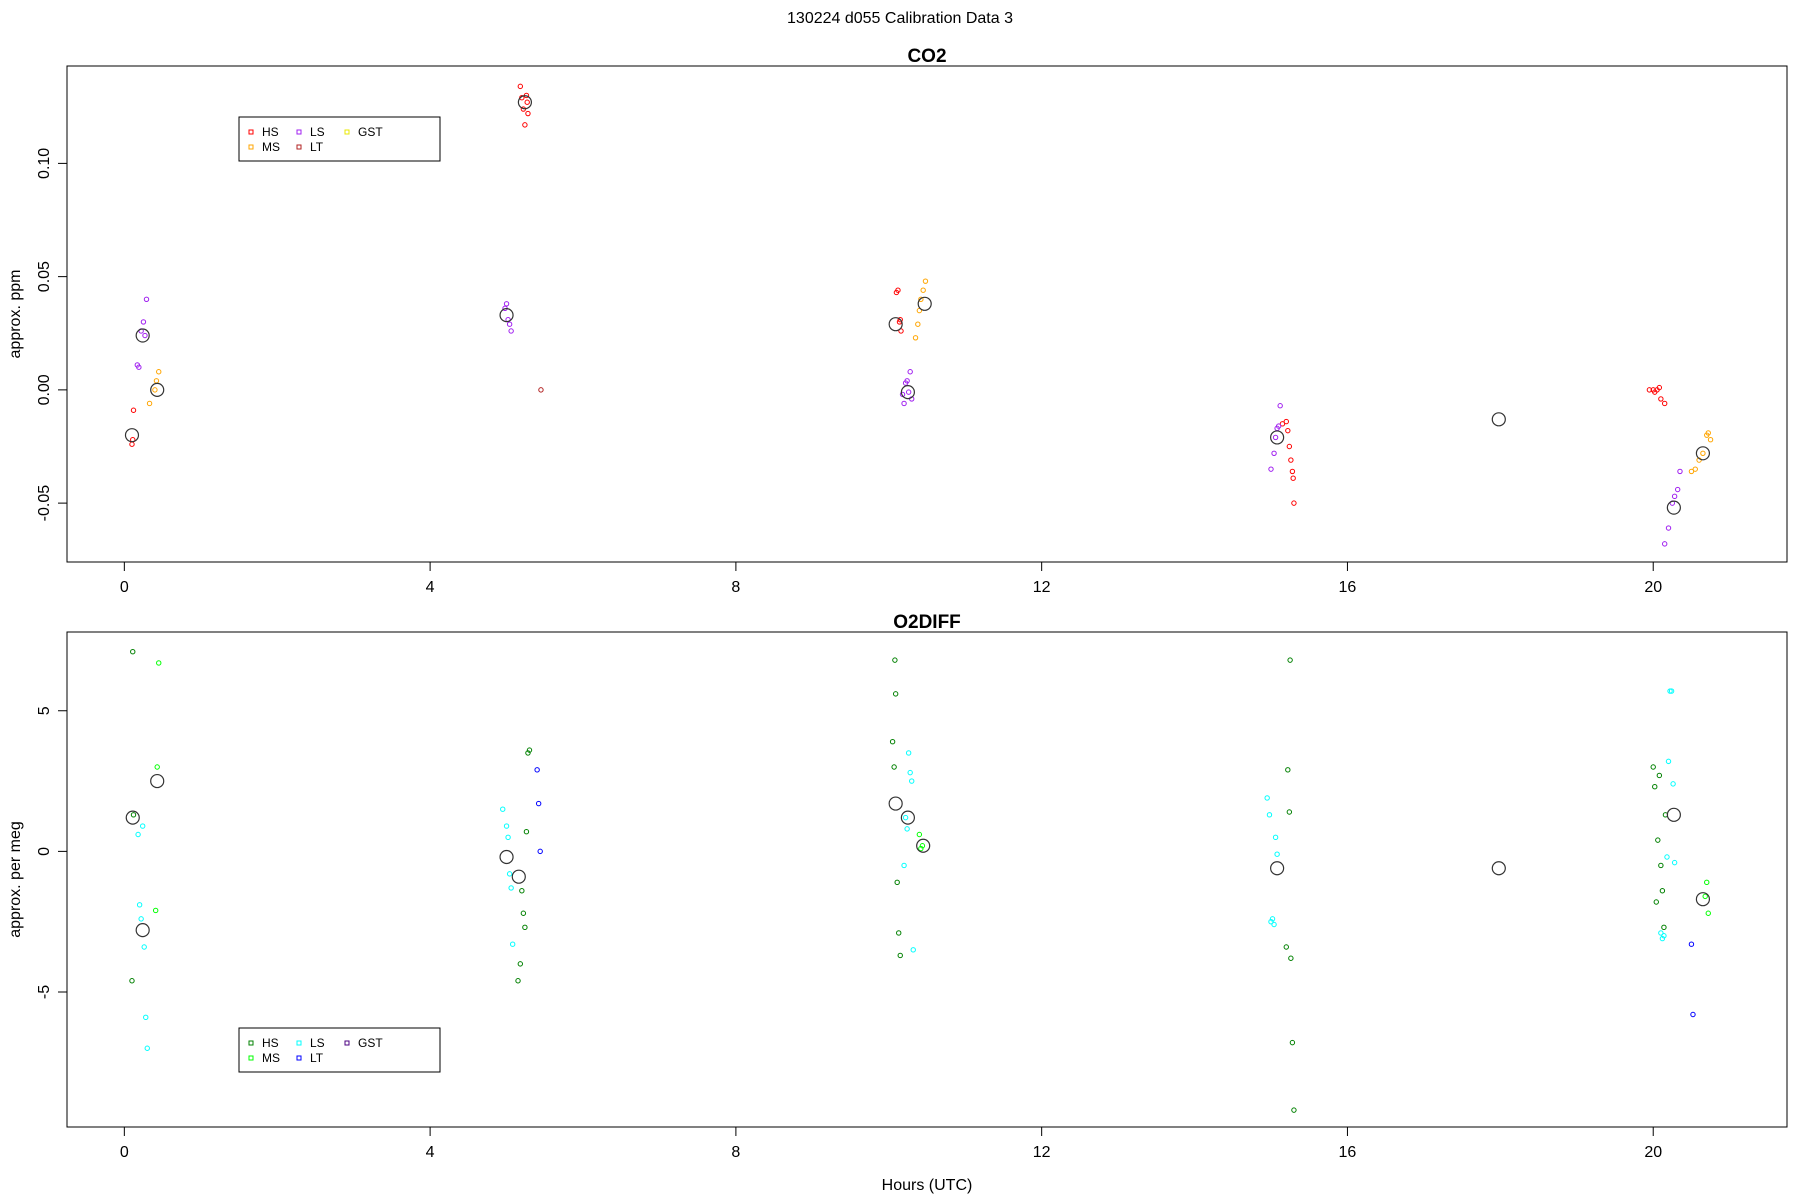 The image size is (1800, 1200). What do you see at coordinates (317, 1043) in the screenshot?
I see `legend-label: LS` at bounding box center [317, 1043].